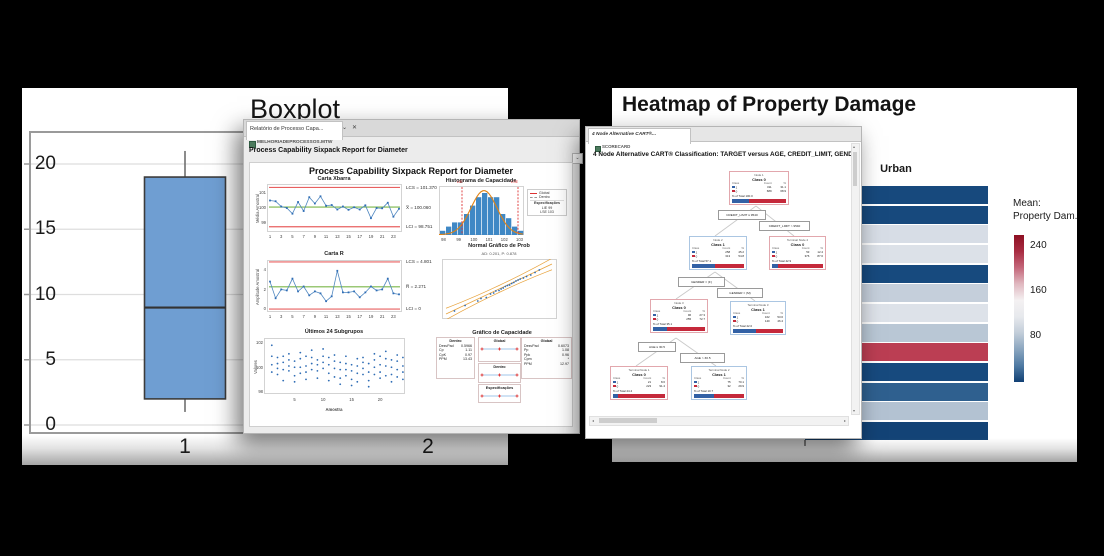 This screenshot has height=556, width=1104. What do you see at coordinates (334, 179) in the screenshot?
I see `xbarra-title: Carta Xbarra` at bounding box center [334, 179].